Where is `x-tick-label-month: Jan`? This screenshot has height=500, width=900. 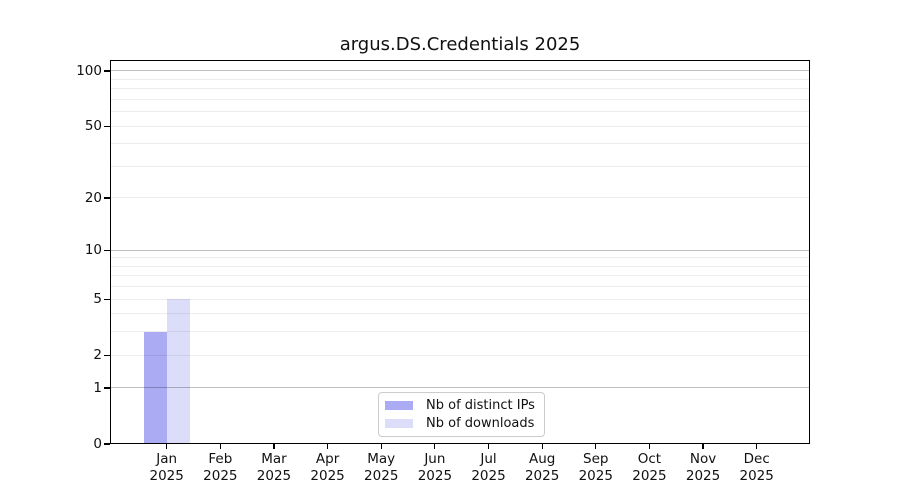
x-tick-label-month: Jan is located at coordinates (167, 459).